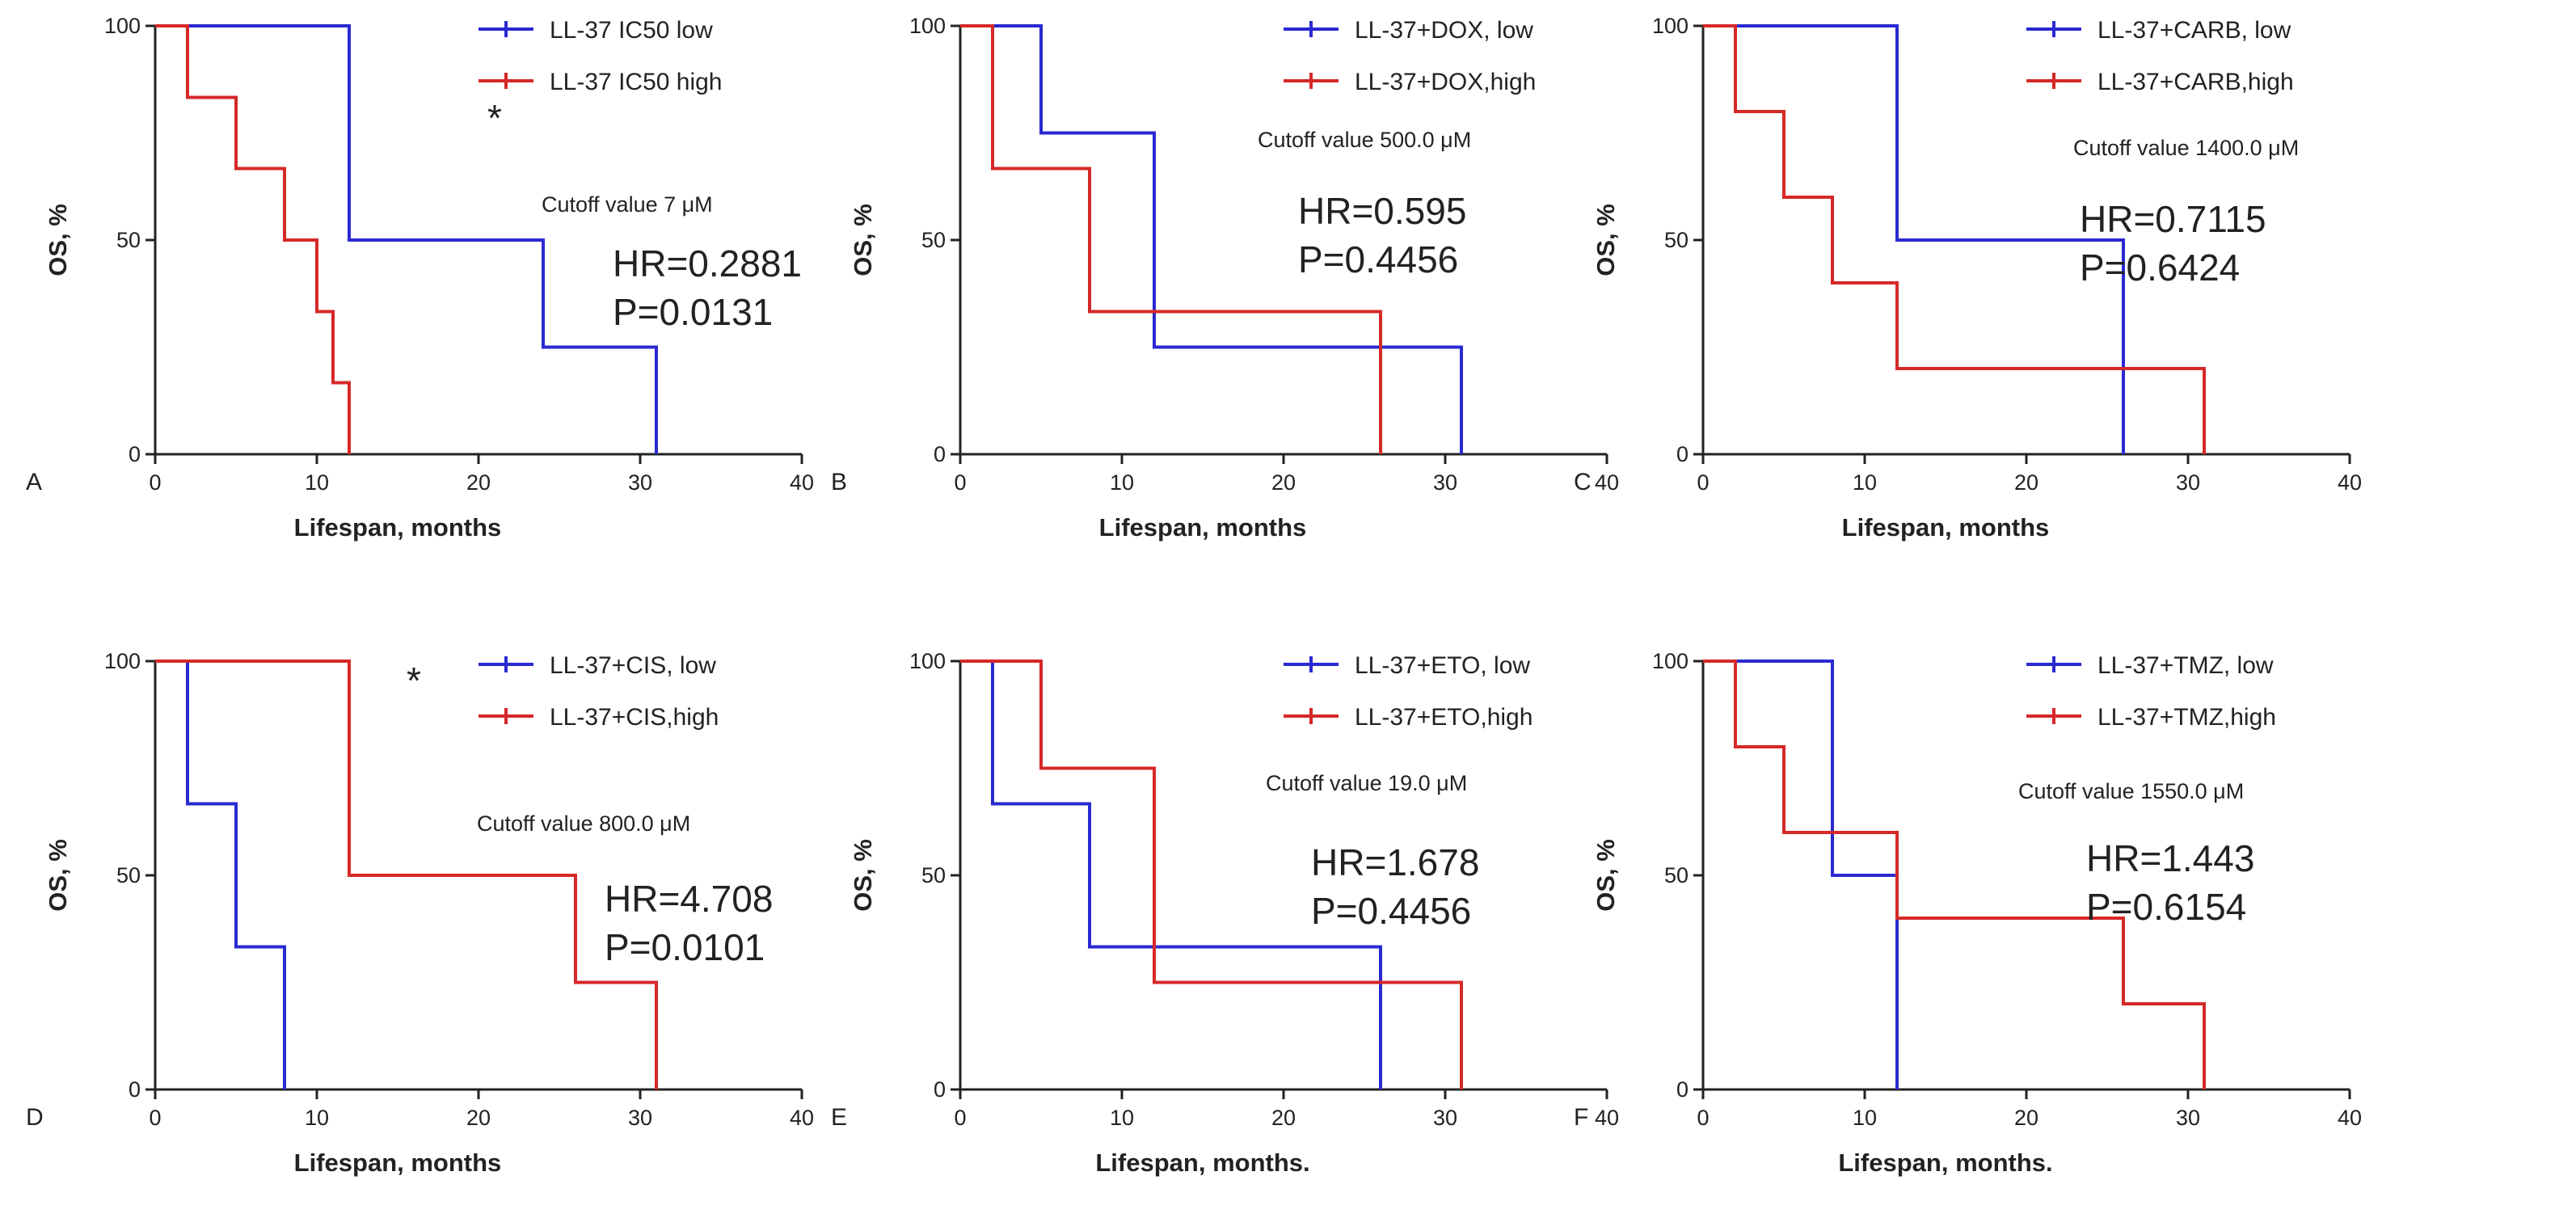  I want to click on legend-label: LL-37+CARB, low, so click(2194, 31).